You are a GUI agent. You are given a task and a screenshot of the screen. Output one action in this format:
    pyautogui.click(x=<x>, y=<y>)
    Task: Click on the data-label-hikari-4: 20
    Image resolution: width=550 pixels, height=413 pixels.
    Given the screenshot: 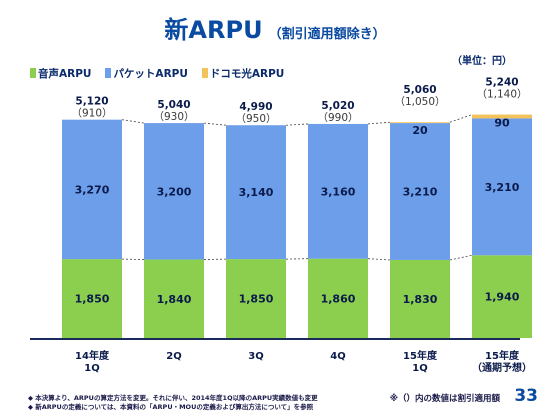 What is the action you would take?
    pyautogui.click(x=420, y=130)
    